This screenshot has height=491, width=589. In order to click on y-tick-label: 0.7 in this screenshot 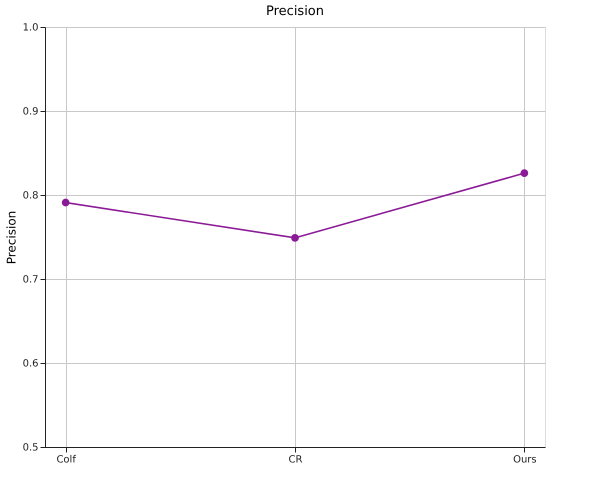, I will do `click(30, 280)`.